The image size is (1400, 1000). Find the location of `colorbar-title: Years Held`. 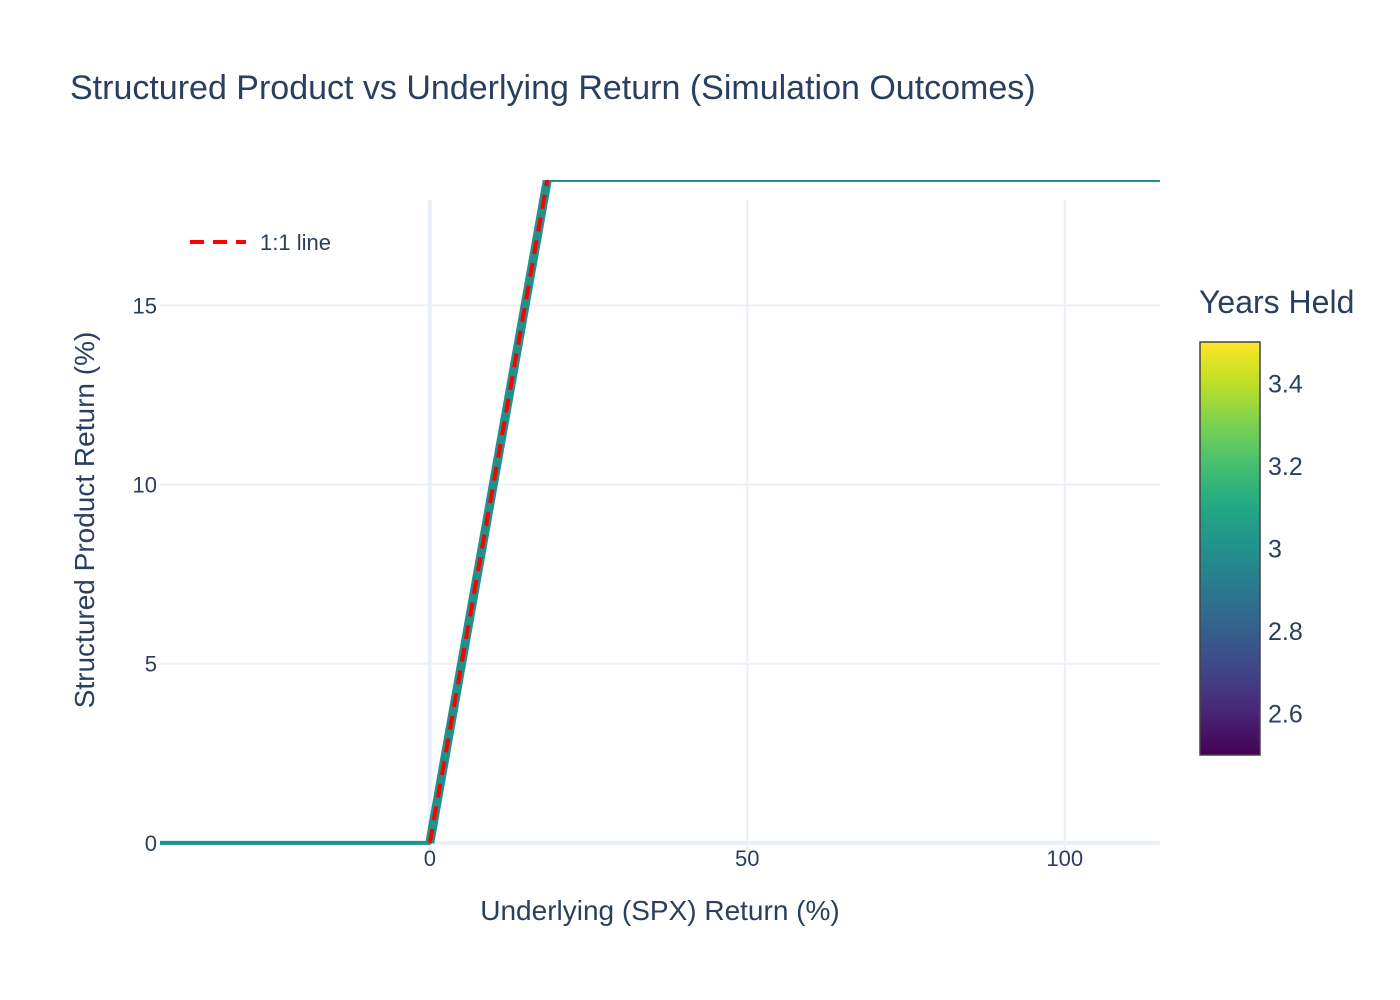

colorbar-title: Years Held is located at coordinates (1276, 302).